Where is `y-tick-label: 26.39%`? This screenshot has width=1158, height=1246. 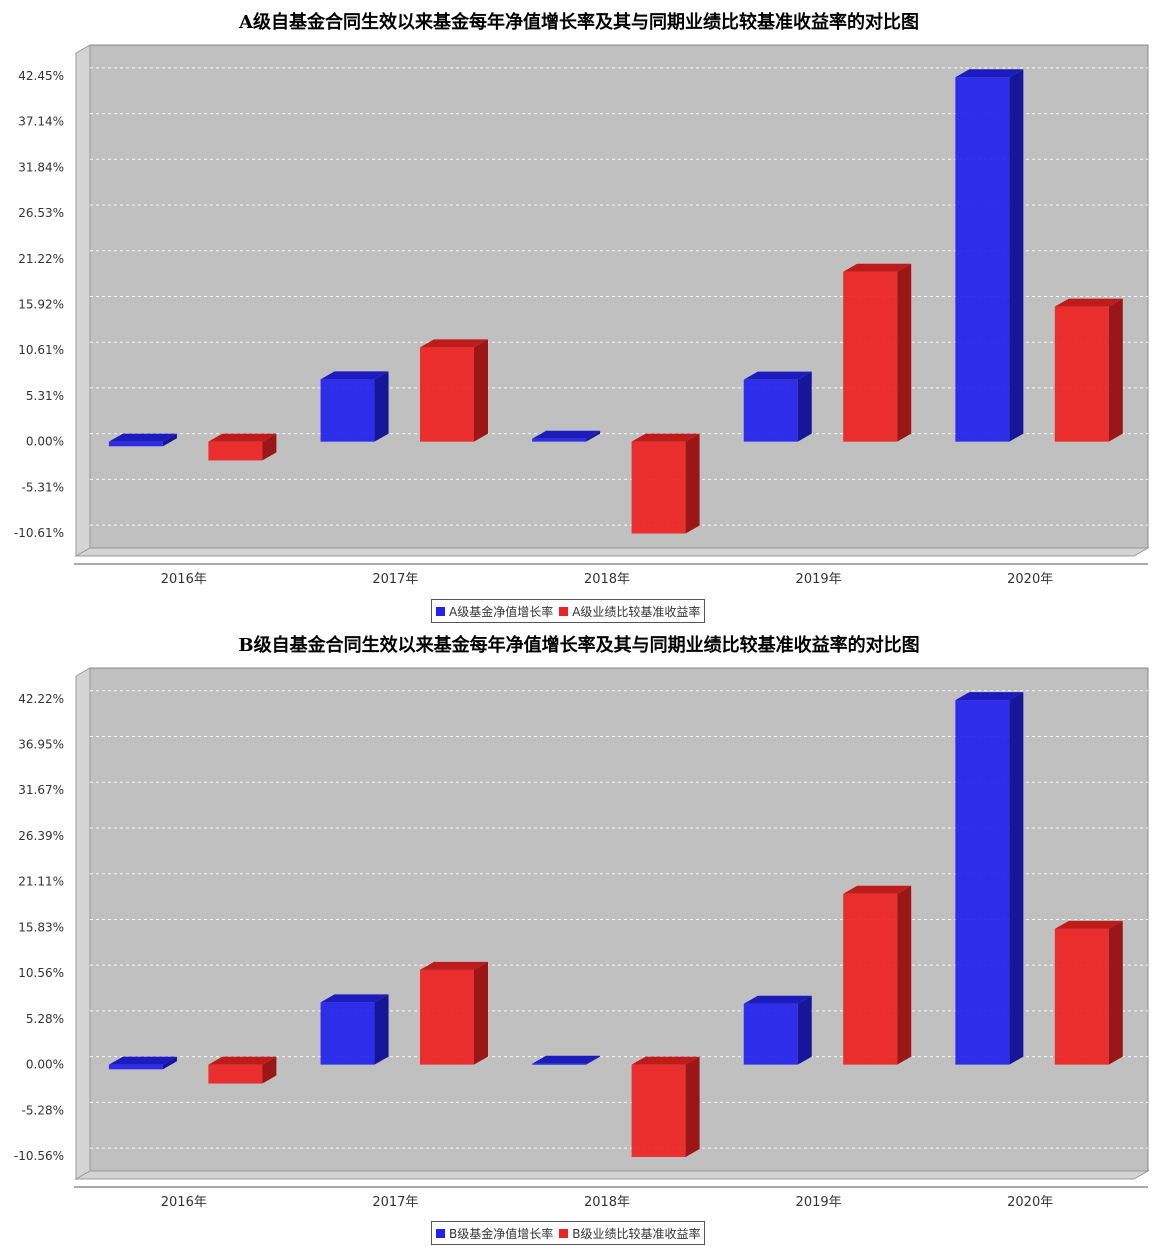 y-tick-label: 26.39% is located at coordinates (41, 836).